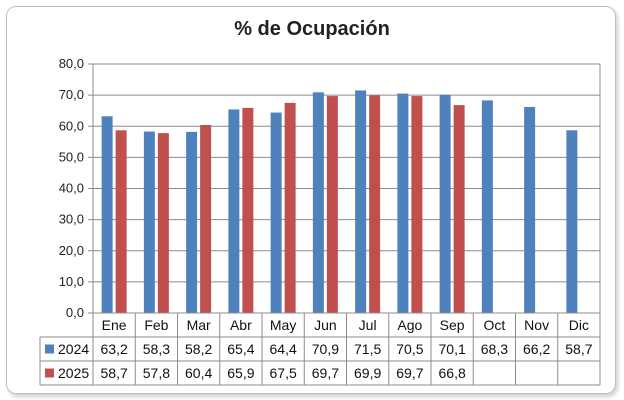  Describe the element at coordinates (276, 213) in the screenshot. I see `bar-2024-May` at that location.